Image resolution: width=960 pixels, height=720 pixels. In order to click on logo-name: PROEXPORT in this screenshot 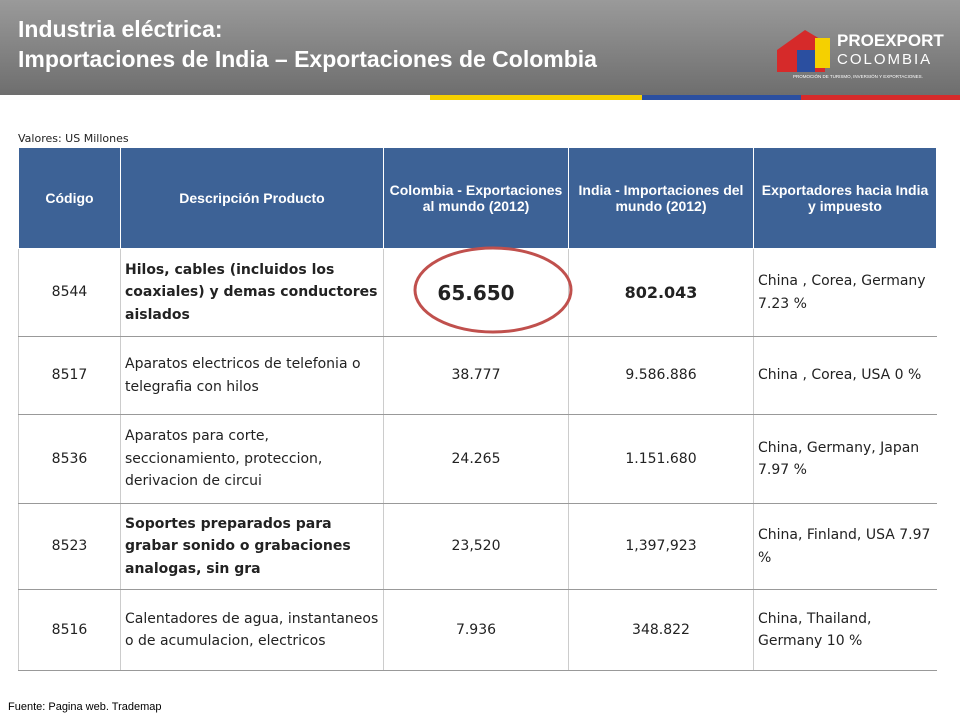, I will do `click(890, 40)`.